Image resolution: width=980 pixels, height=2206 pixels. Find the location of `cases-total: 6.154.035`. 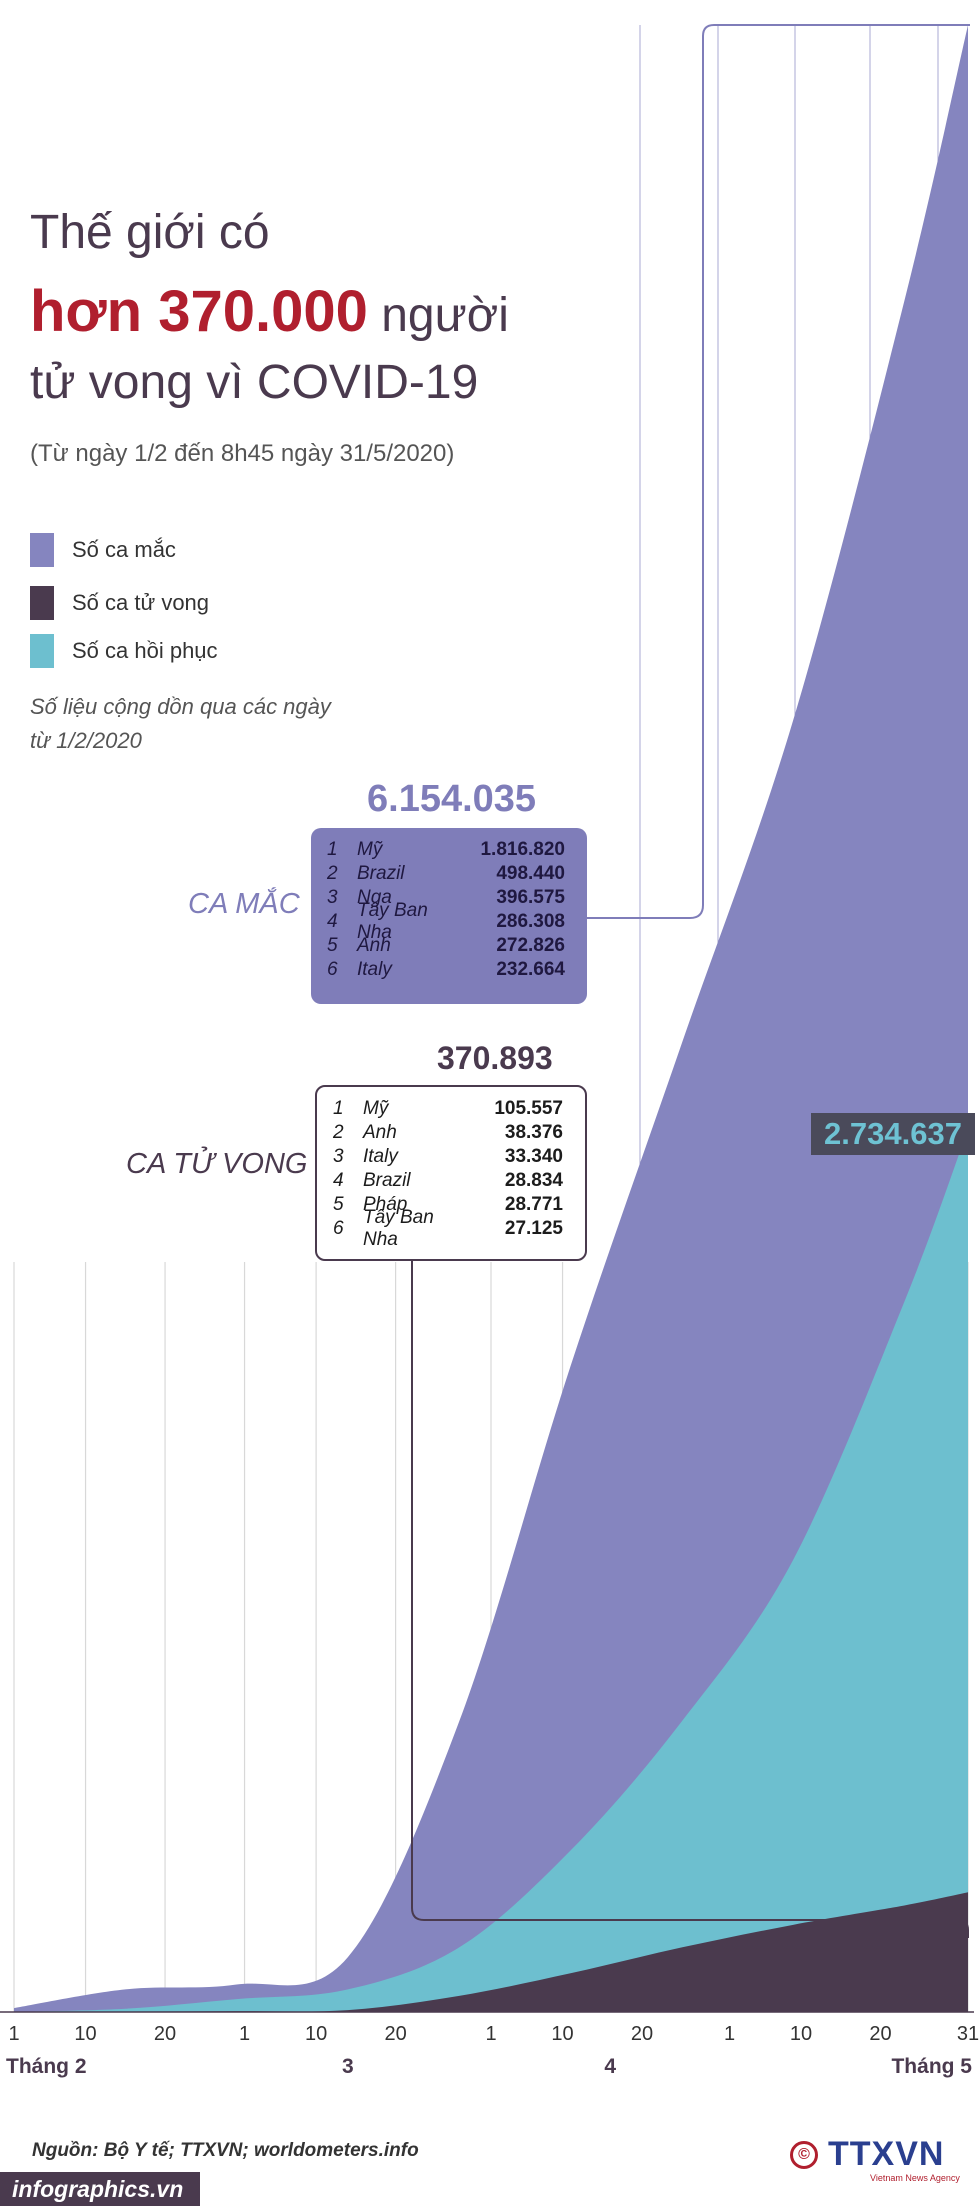

cases-total: 6.154.035 is located at coordinates (452, 799).